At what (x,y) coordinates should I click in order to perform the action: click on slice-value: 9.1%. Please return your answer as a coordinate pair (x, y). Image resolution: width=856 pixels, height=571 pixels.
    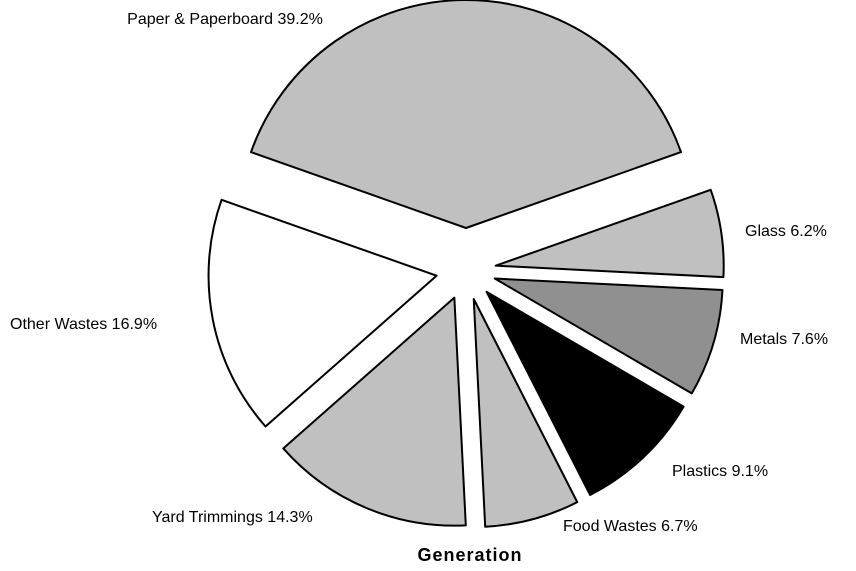
    Looking at the image, I should click on (750, 471).